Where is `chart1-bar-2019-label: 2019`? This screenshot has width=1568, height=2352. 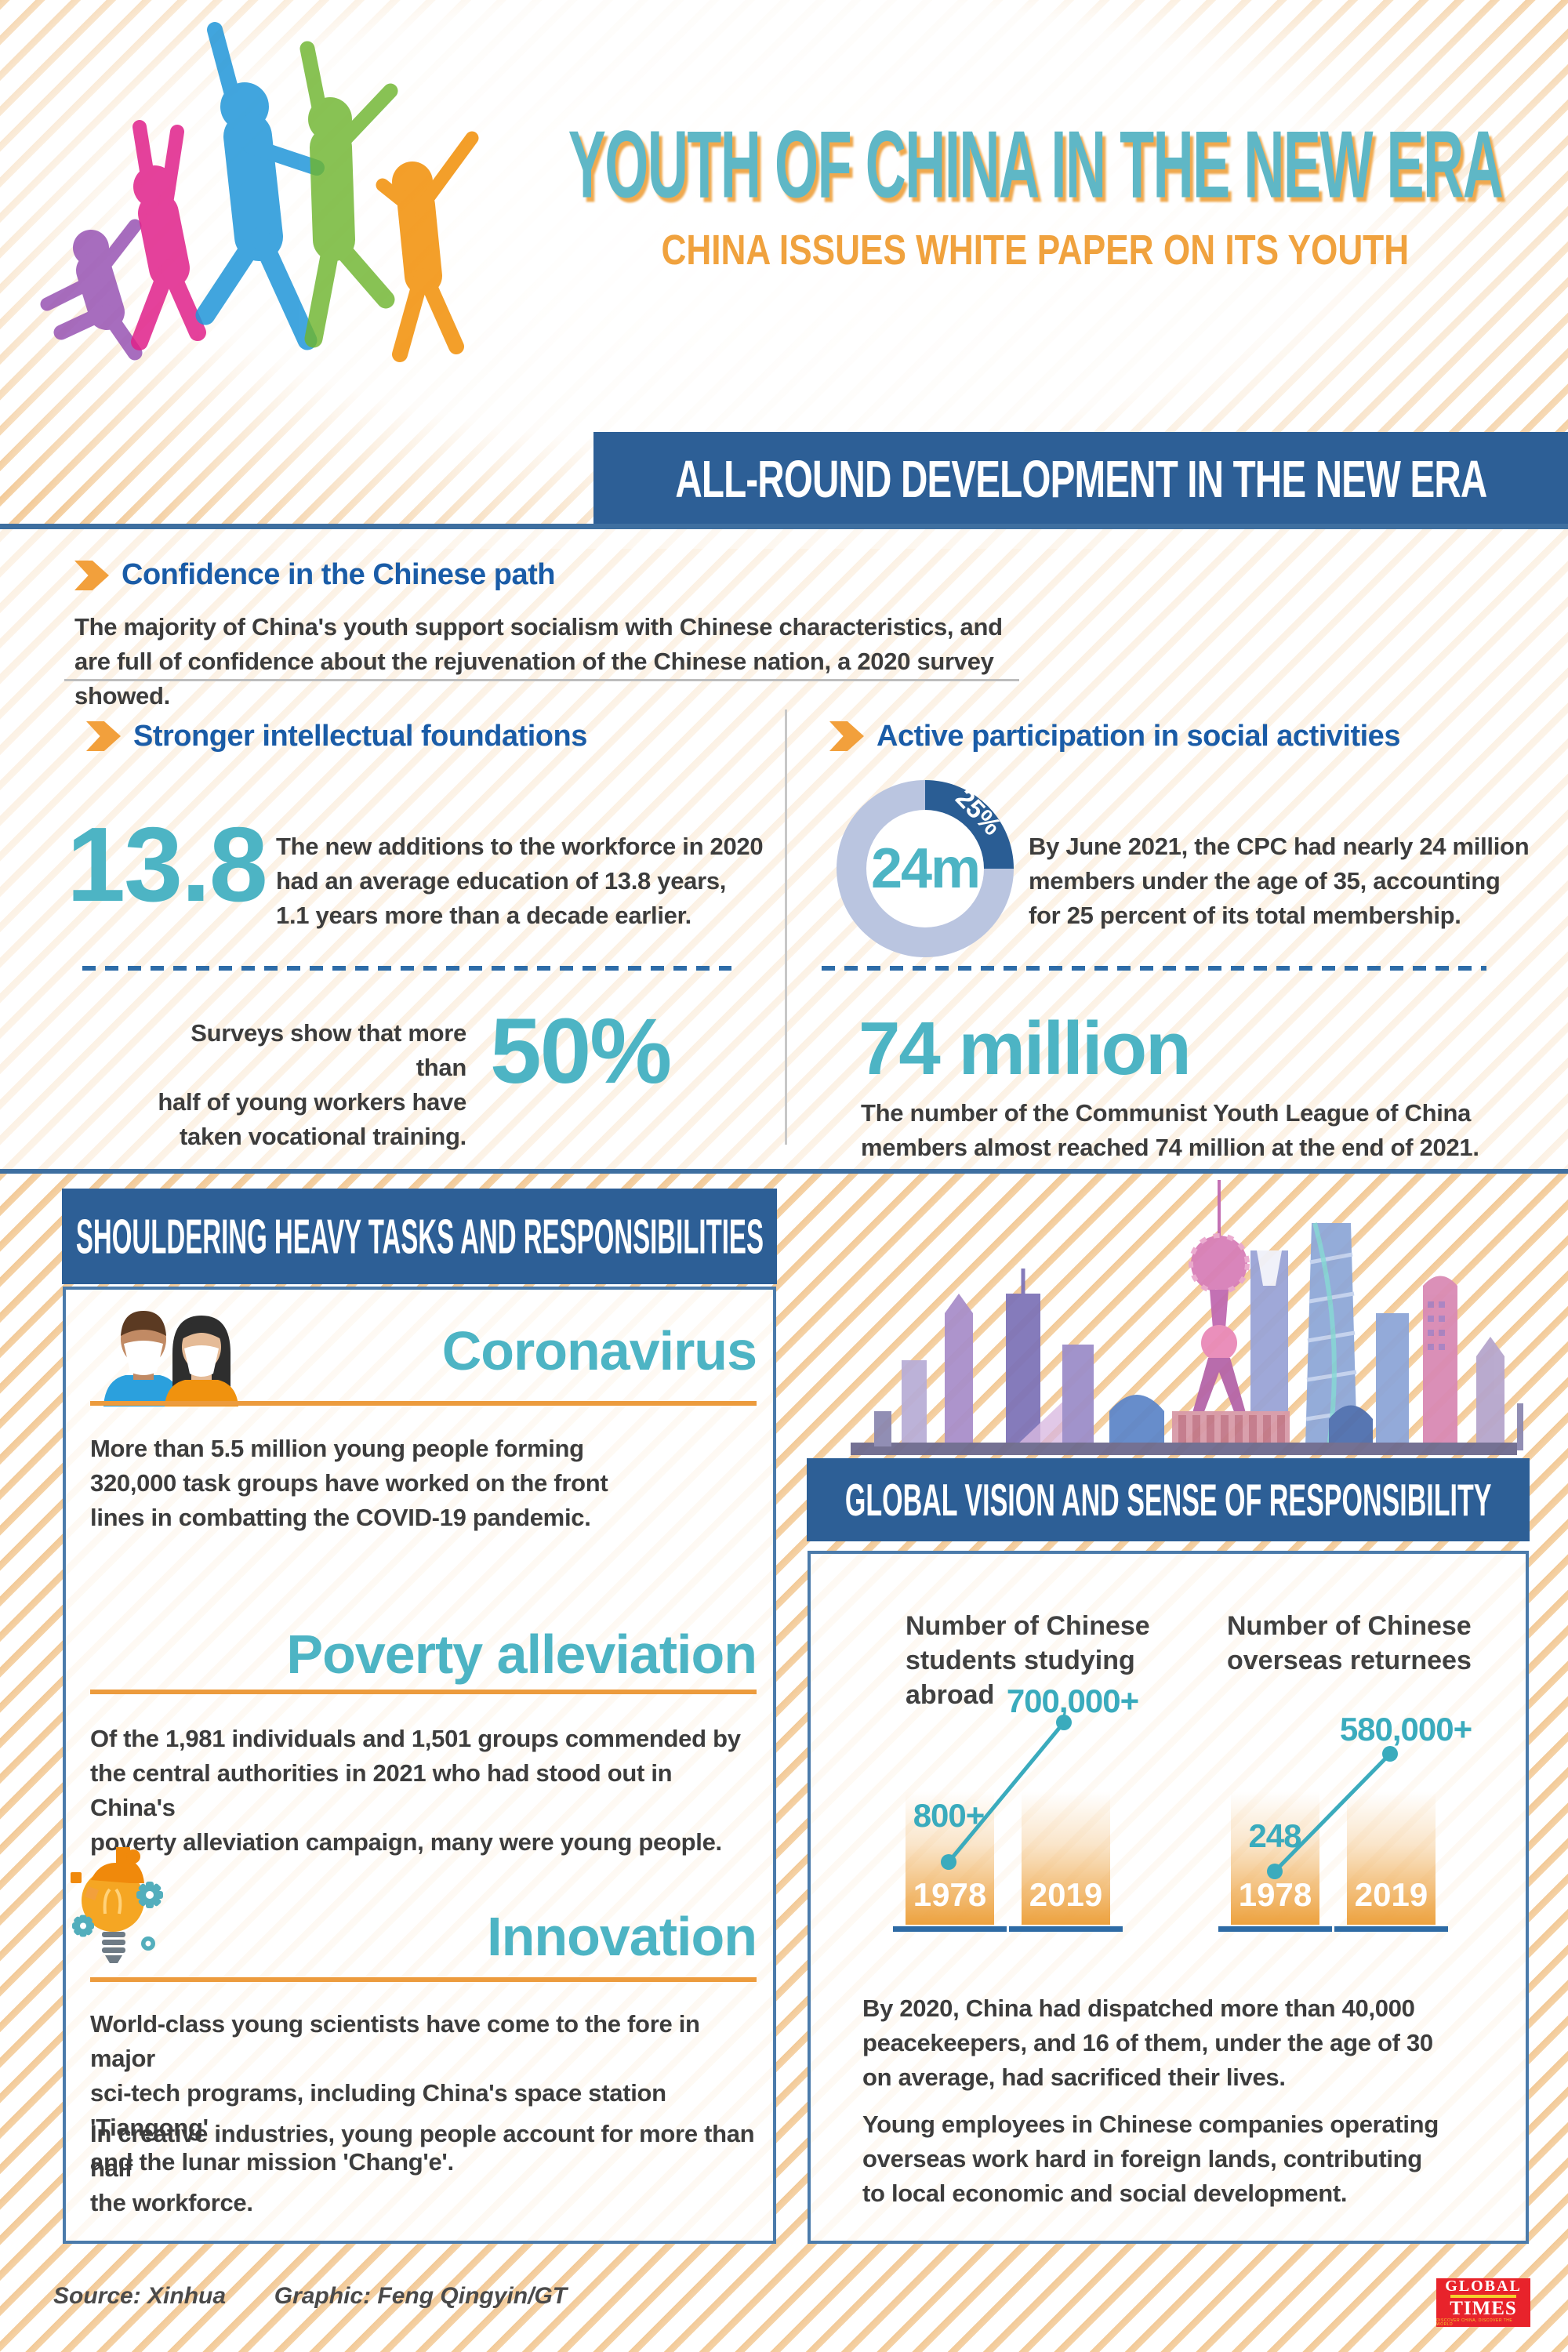 chart1-bar-2019-label: 2019 is located at coordinates (1066, 1894).